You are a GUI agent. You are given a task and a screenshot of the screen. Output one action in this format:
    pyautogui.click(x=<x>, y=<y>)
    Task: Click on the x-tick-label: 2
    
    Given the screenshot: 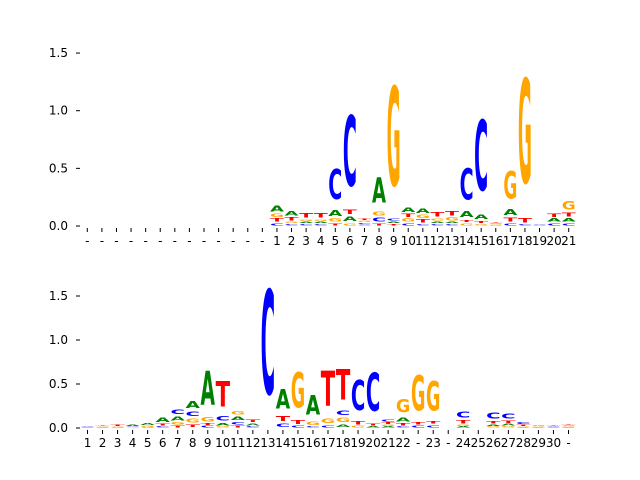 What is the action you would take?
    pyautogui.click(x=103, y=443)
    